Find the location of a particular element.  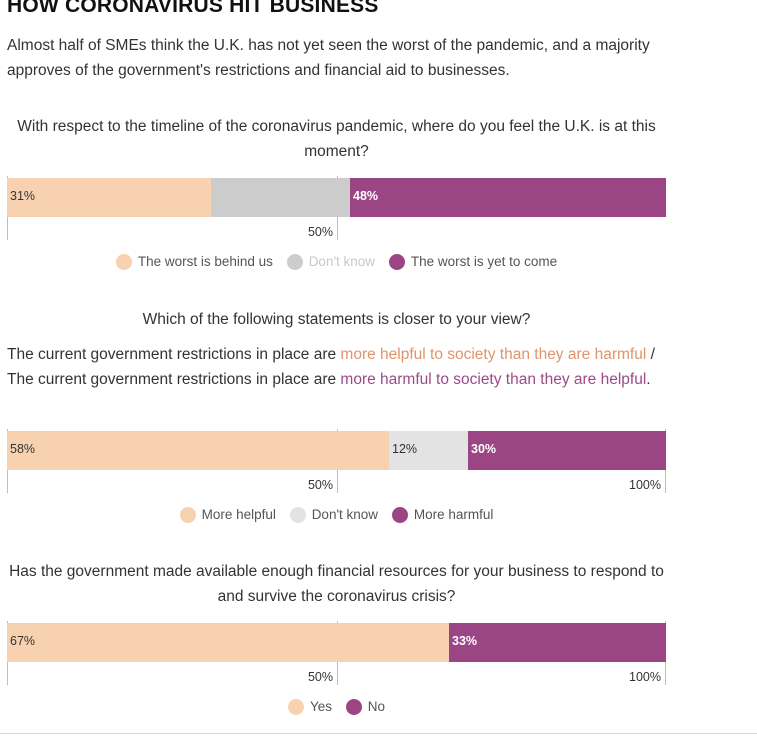

legend-label-dont-know: Don't know is located at coordinates (342, 262).